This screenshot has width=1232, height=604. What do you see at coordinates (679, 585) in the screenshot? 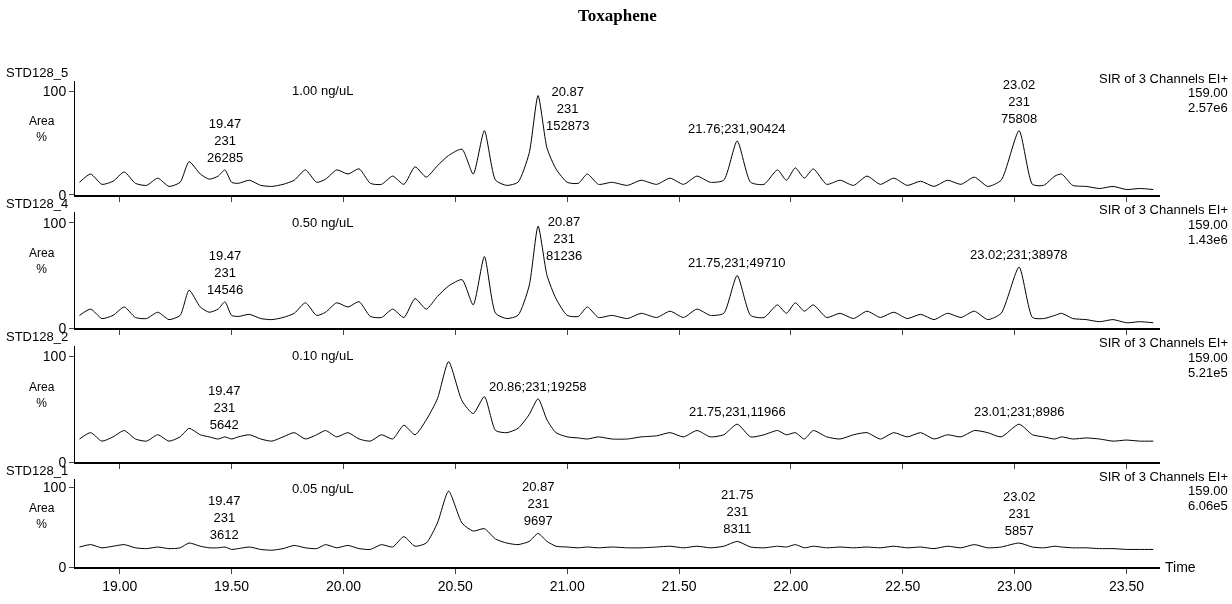
I see `x-tick-label: 21.50` at bounding box center [679, 585].